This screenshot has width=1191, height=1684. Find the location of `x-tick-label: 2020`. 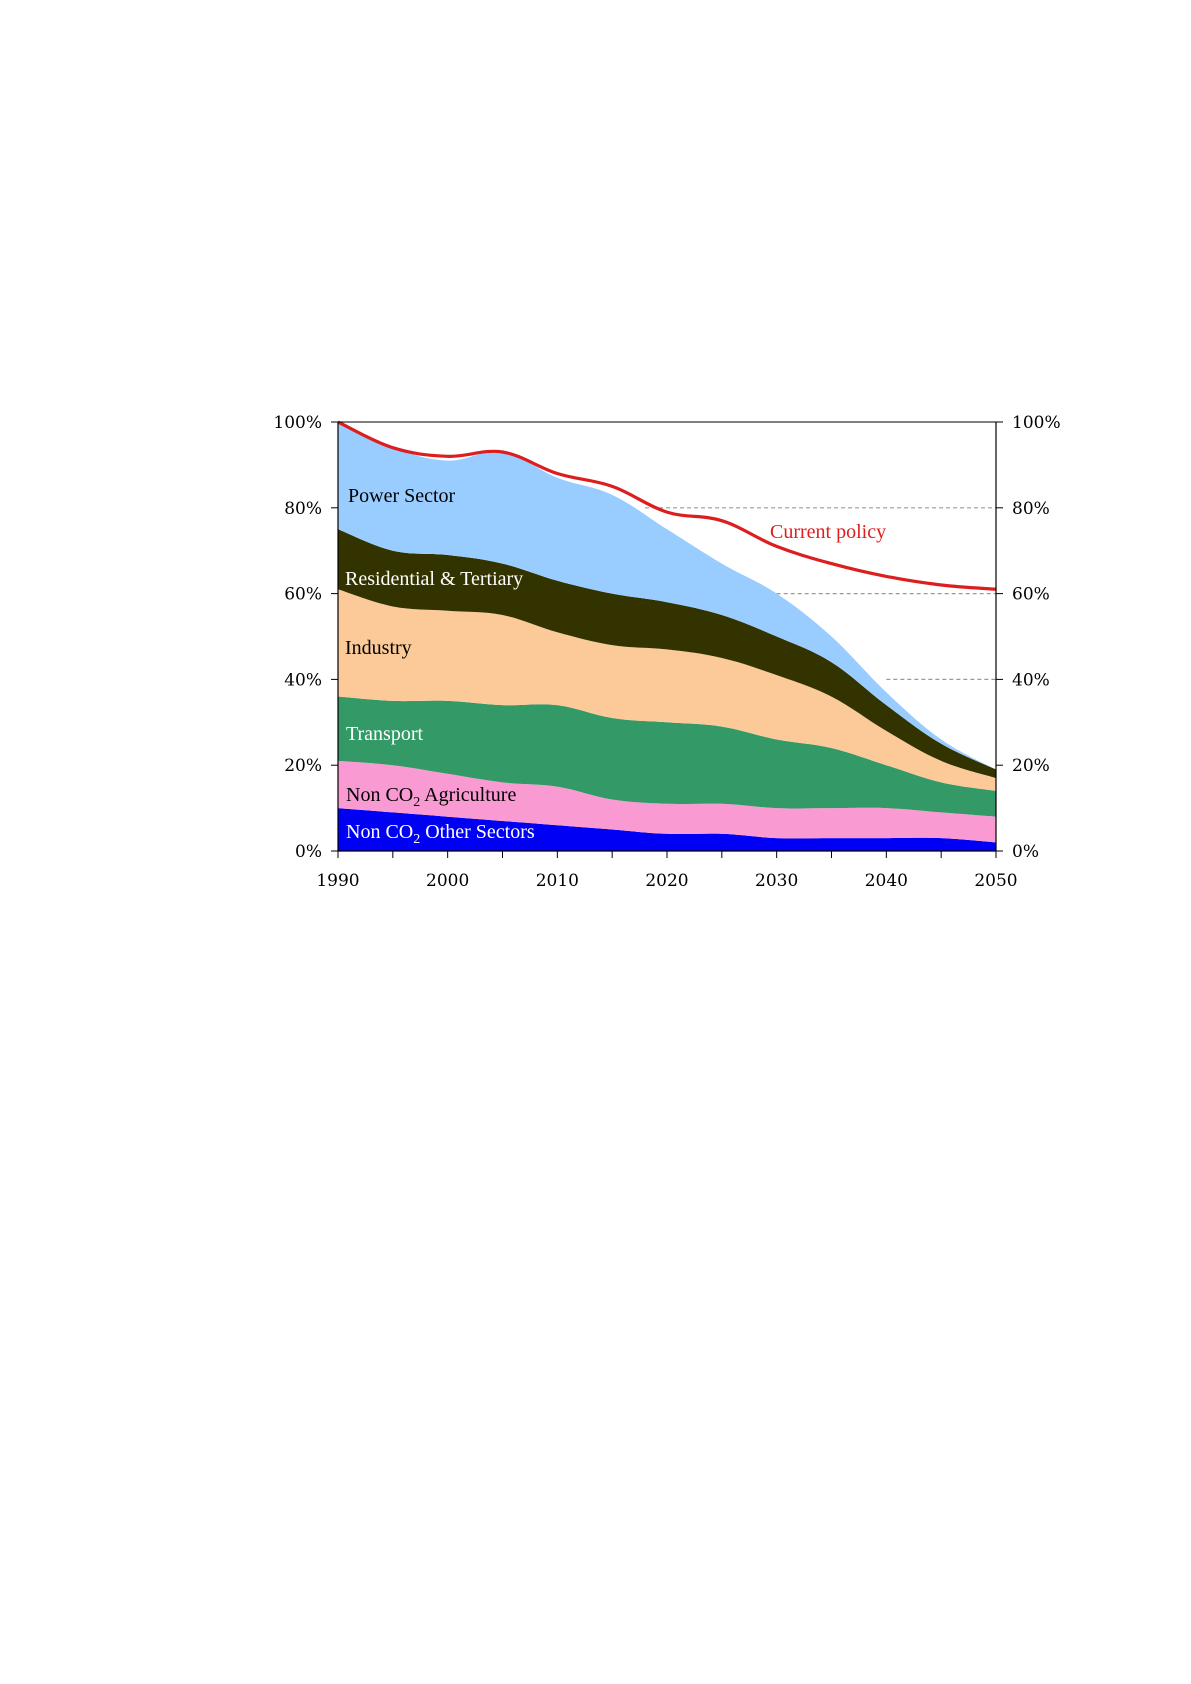

x-tick-label: 2020 is located at coordinates (666, 881).